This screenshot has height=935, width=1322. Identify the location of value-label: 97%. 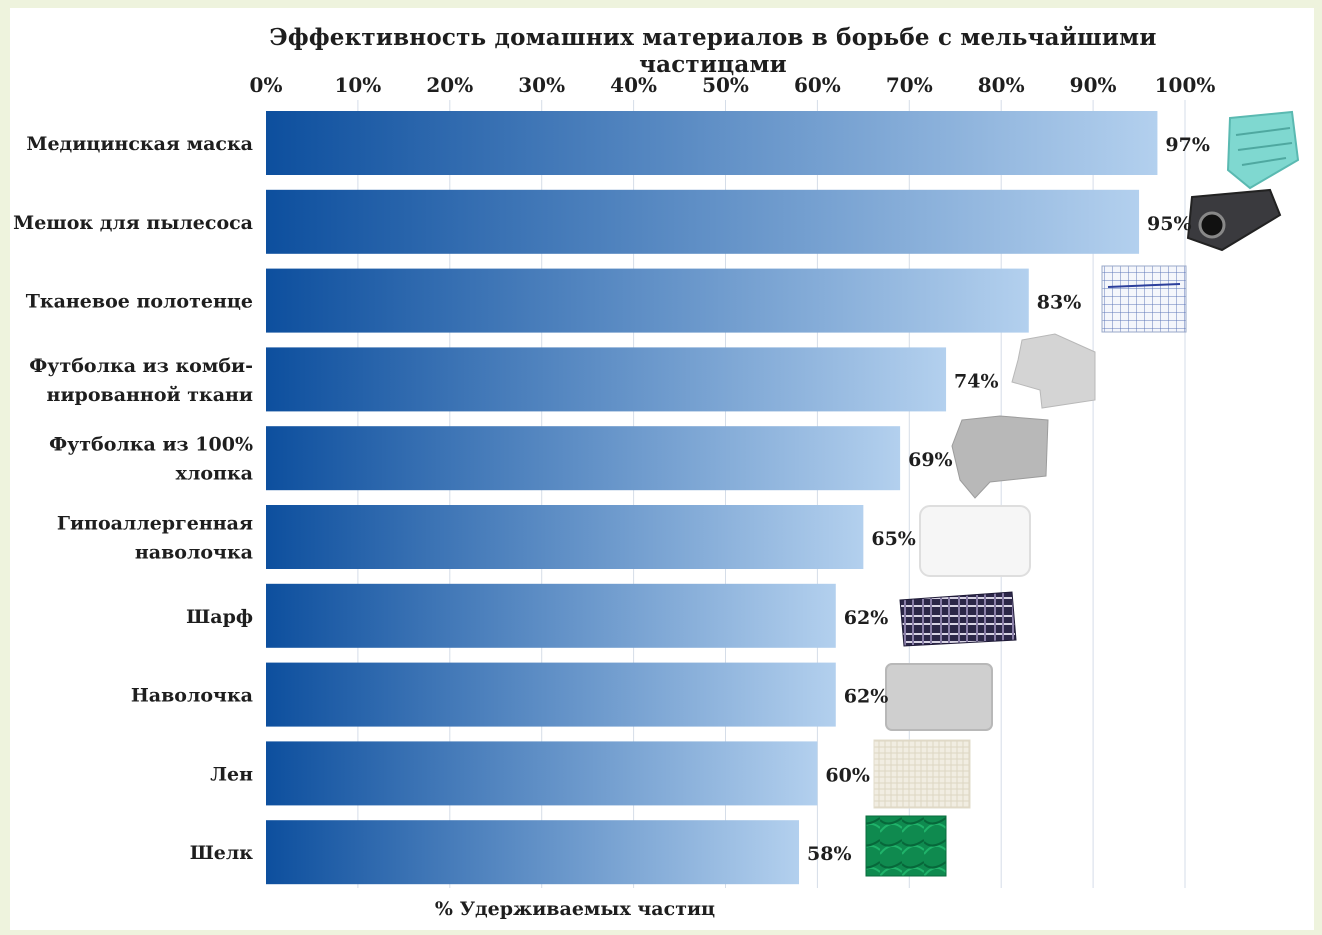
(1187, 145).